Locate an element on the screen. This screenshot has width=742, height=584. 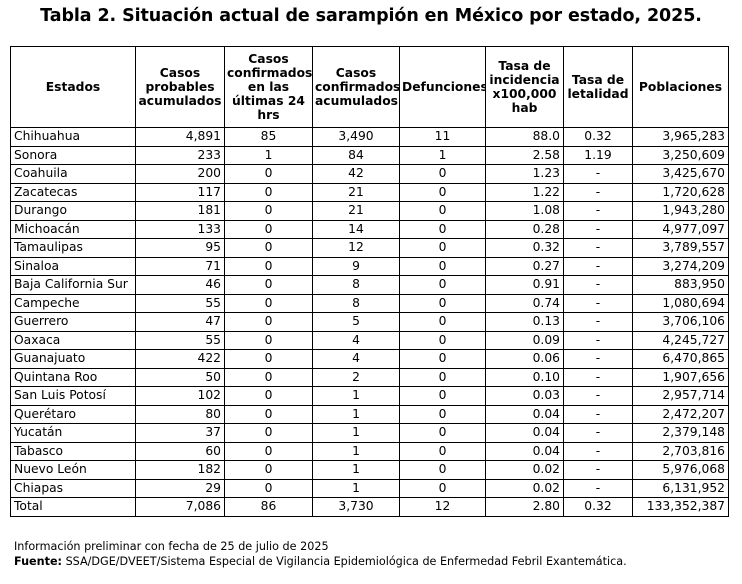
casos-probables-cell: 46 is located at coordinates (180, 285).